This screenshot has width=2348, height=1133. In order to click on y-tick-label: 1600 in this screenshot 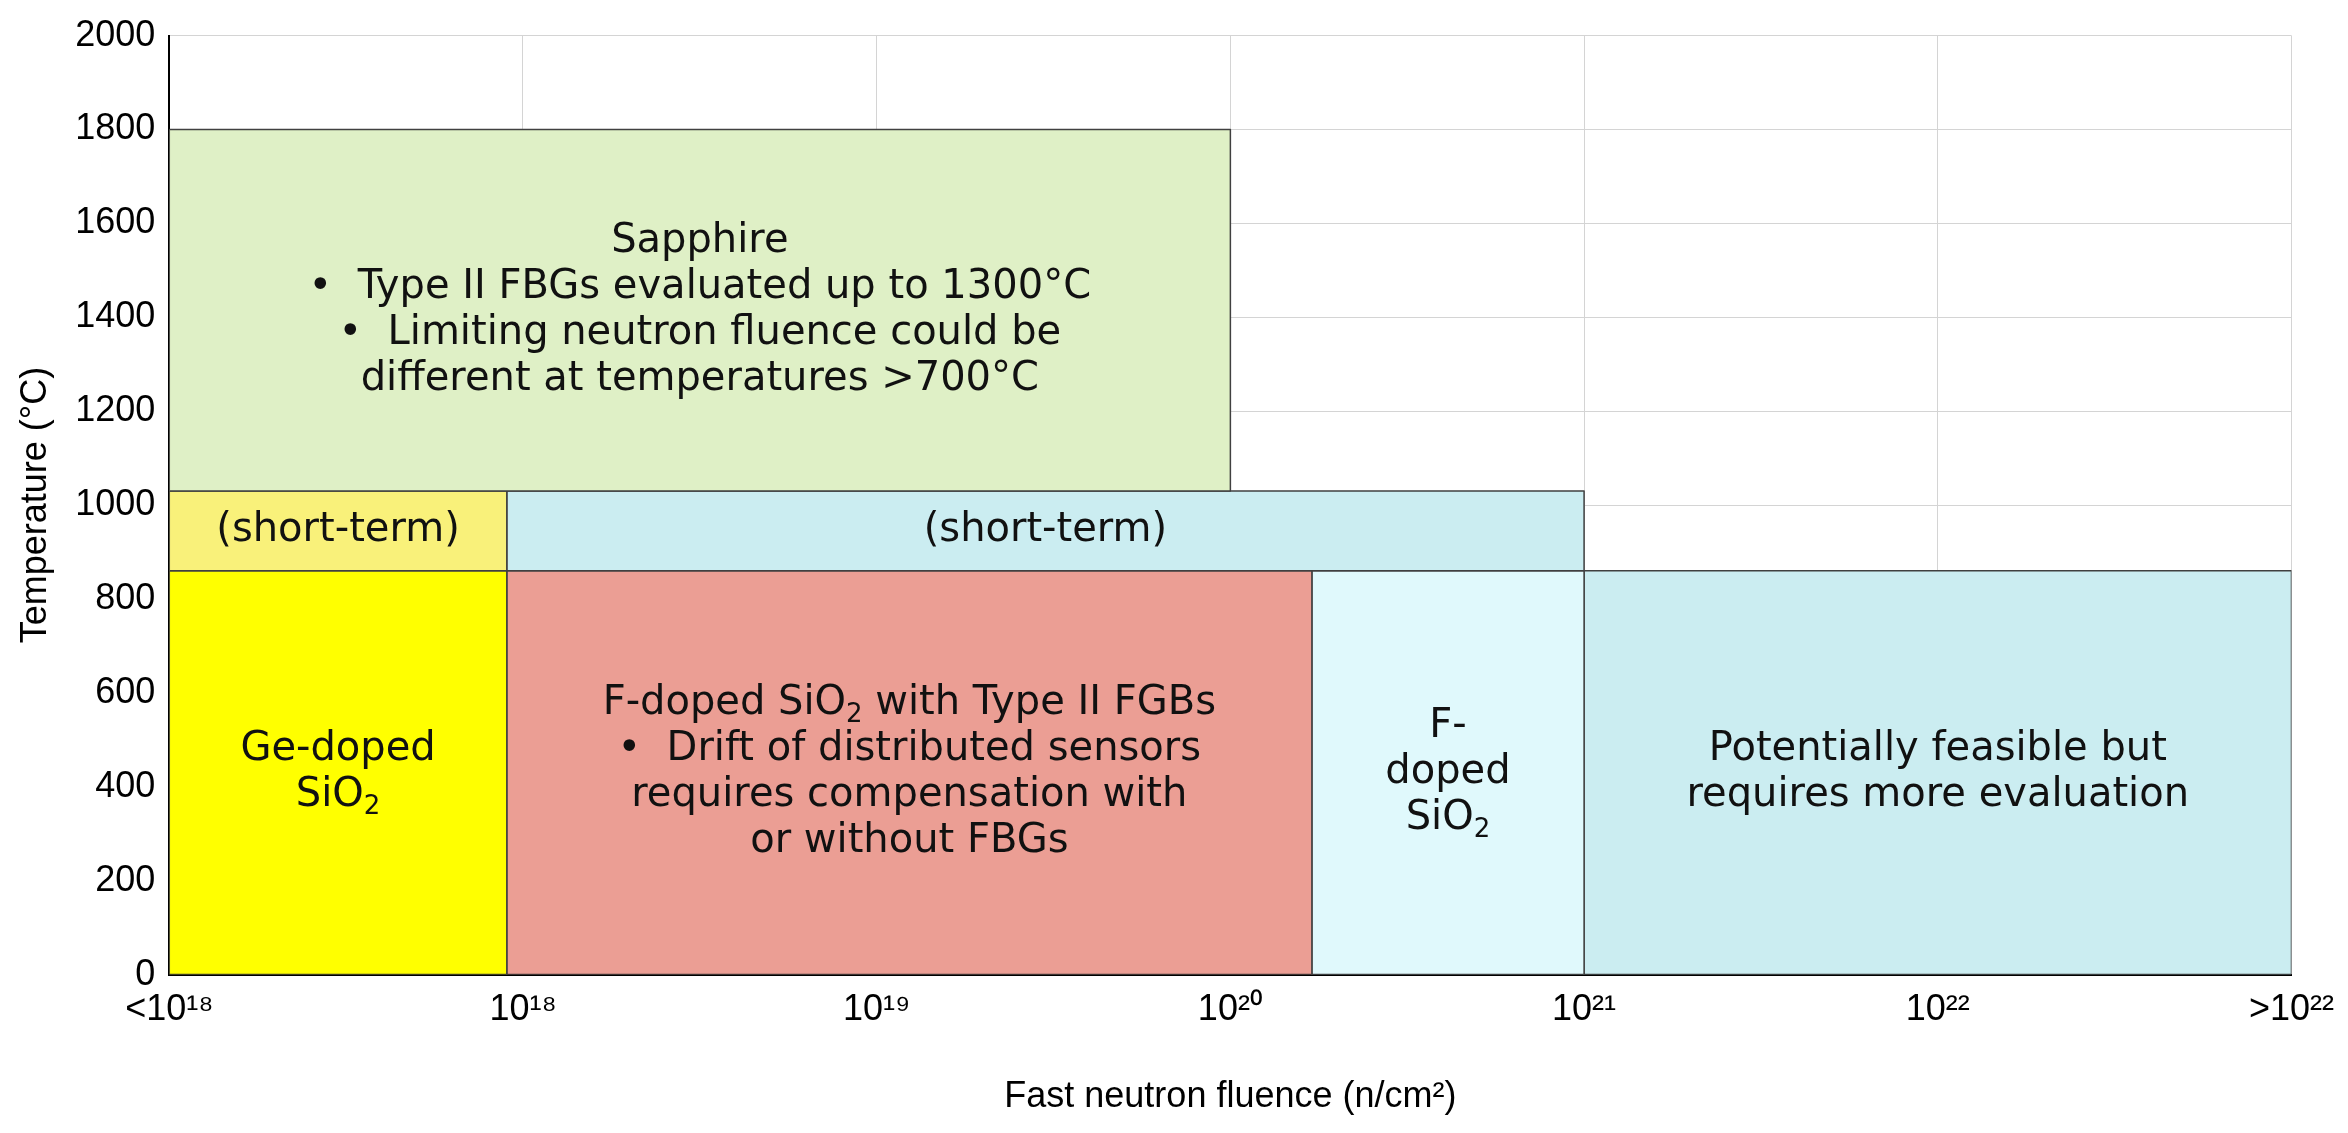, I will do `click(115, 221)`.